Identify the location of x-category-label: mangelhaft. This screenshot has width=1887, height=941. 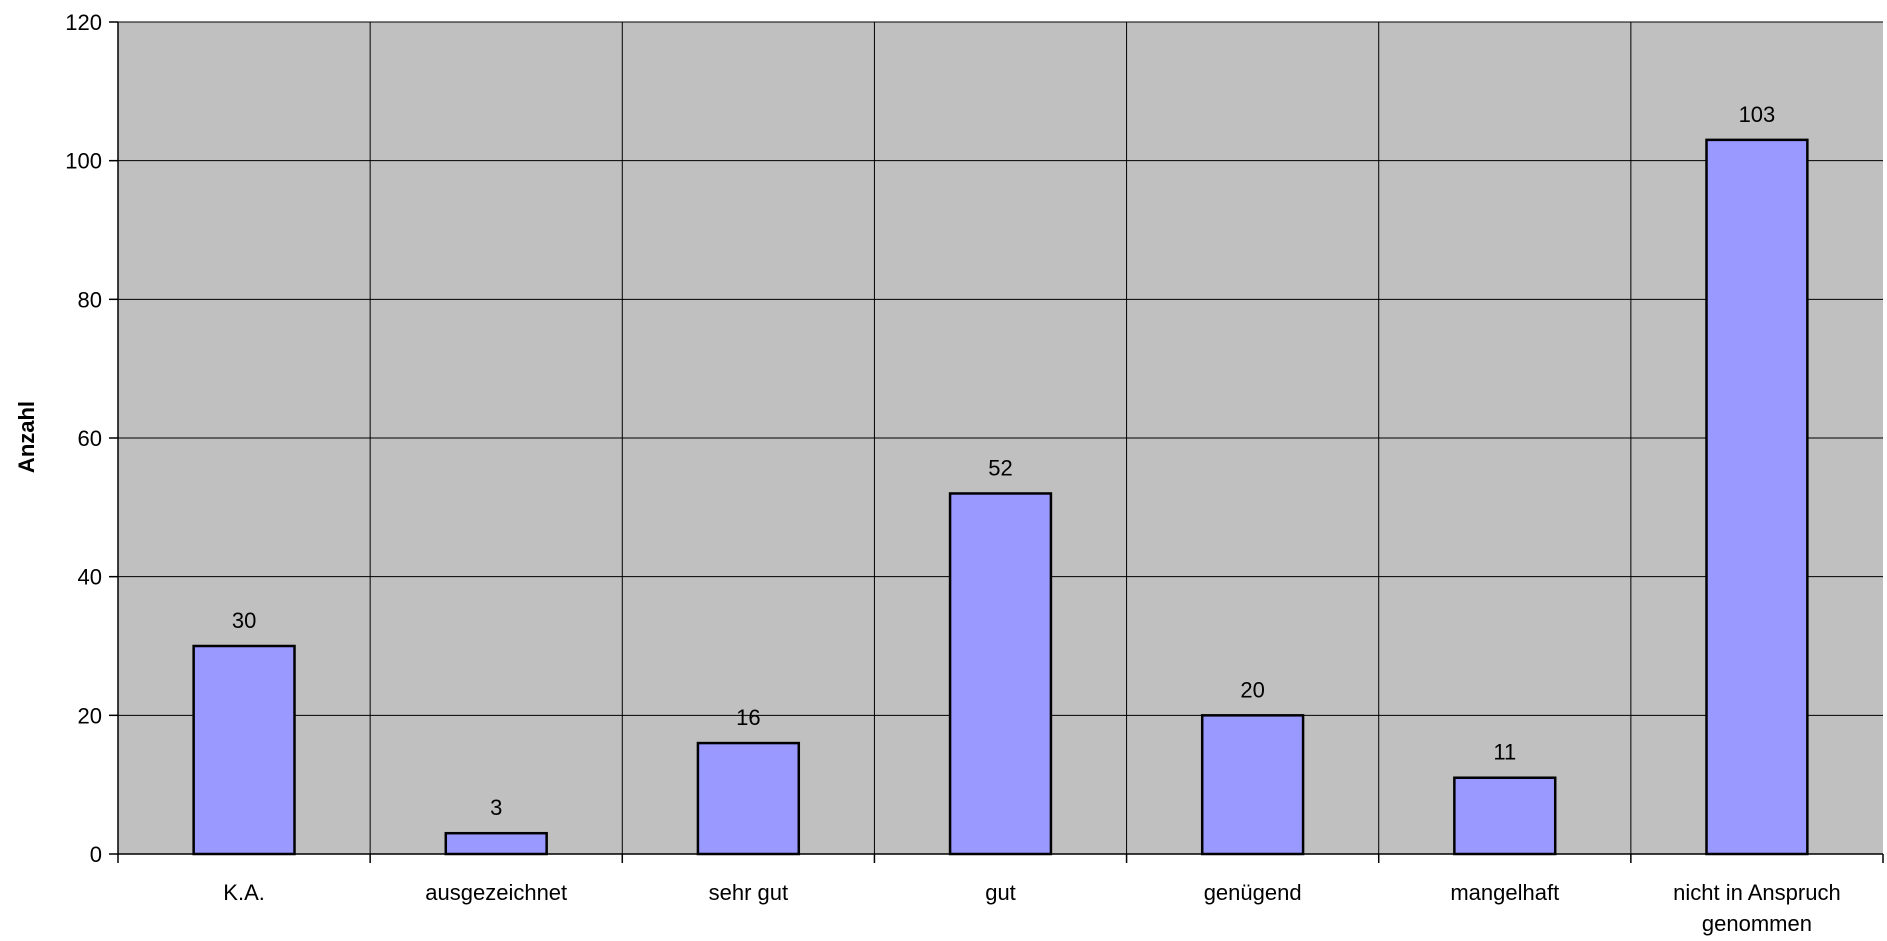
(1504, 892).